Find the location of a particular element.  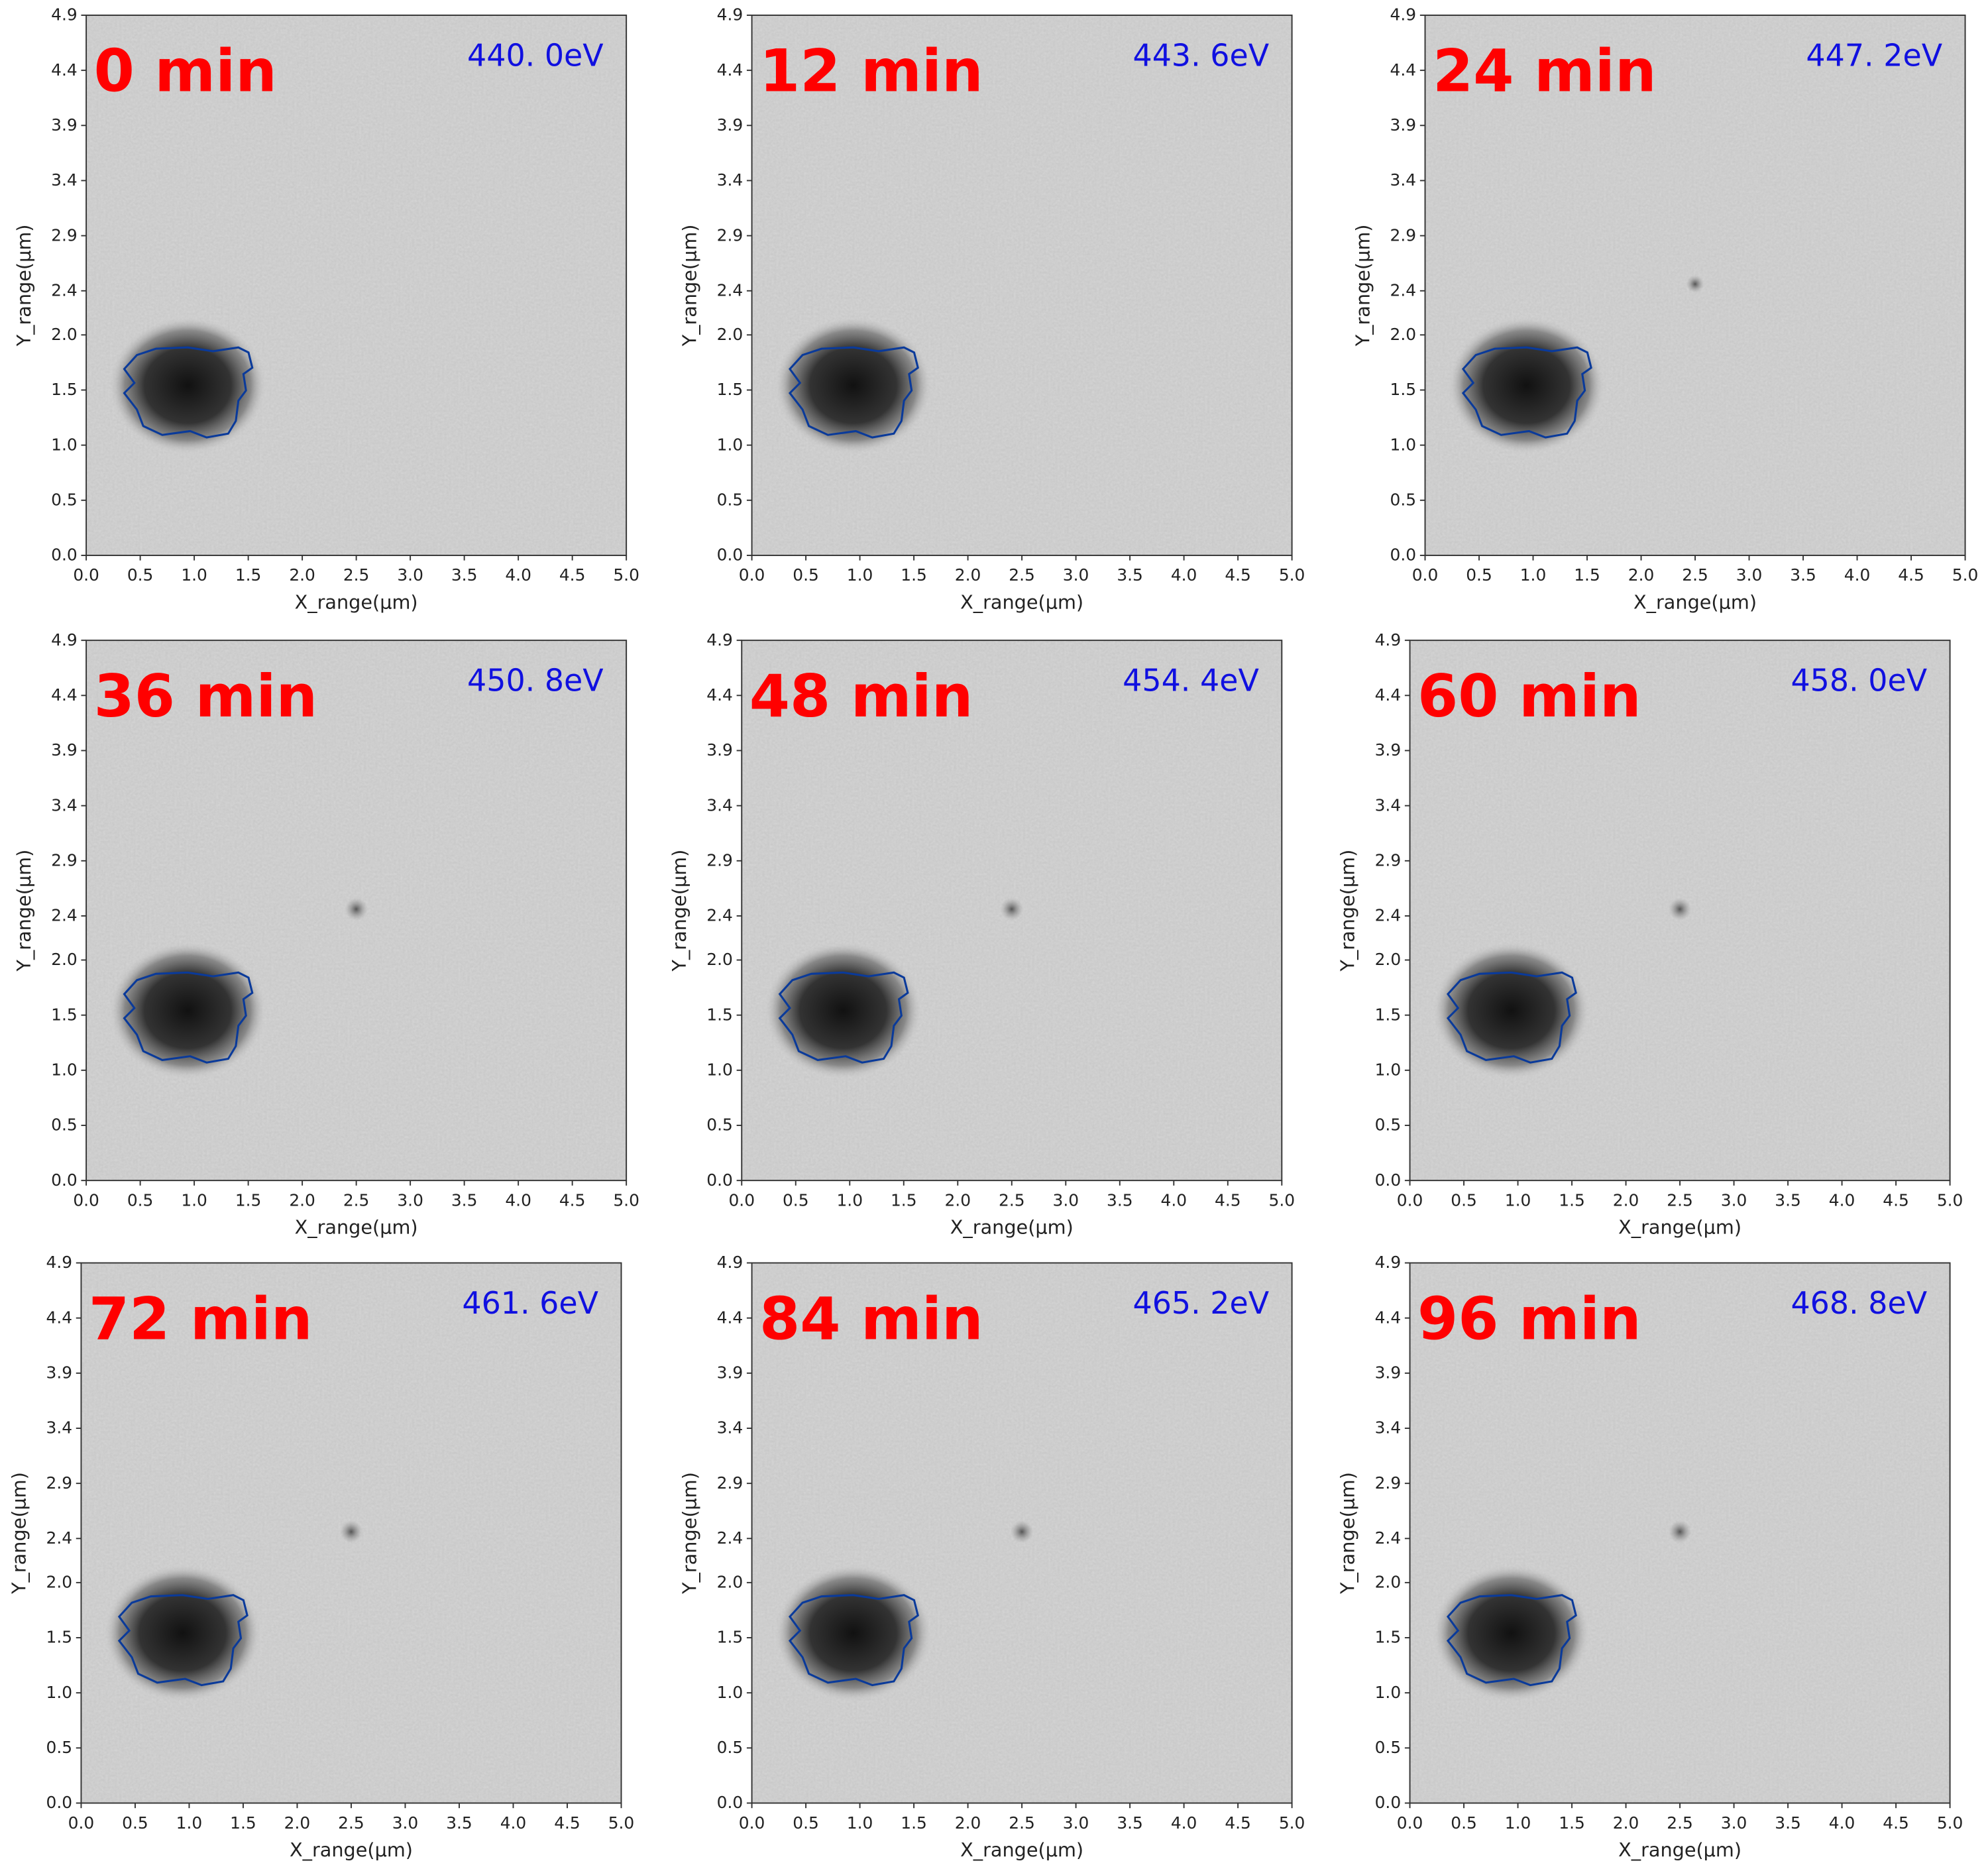

energy-label: 465. 2eV is located at coordinates (1201, 1303).